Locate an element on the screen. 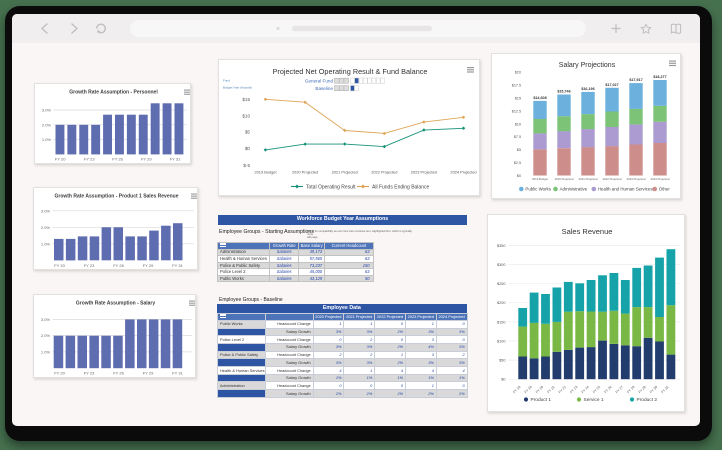 Image resolution: width=722 pixels, height=450 pixels. svg-text: $150 is located at coordinates (501, 322).